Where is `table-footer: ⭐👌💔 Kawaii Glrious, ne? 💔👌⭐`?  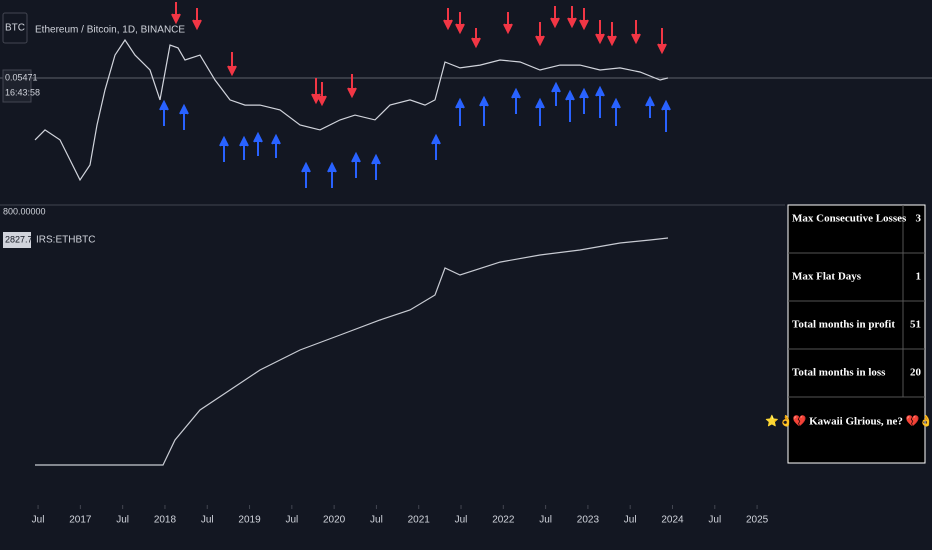
table-footer: ⭐👌💔 Kawaii Glrious, ne? 💔👌⭐ is located at coordinates (848, 421).